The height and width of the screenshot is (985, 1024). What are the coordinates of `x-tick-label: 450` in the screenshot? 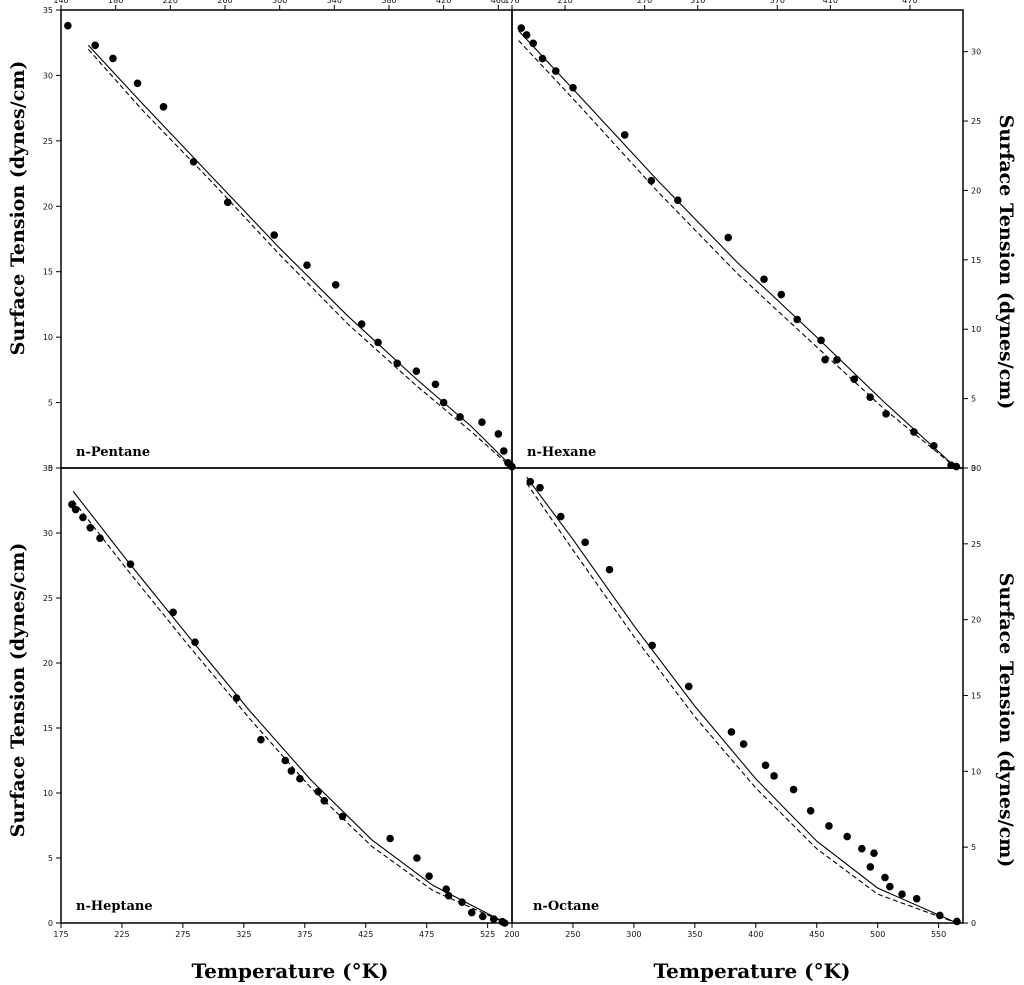 It's located at (816, 934).